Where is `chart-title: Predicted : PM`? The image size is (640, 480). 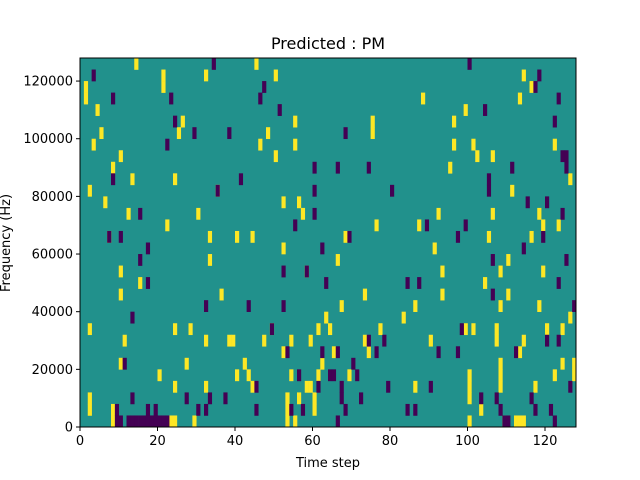
chart-title: Predicted : PM is located at coordinates (328, 43).